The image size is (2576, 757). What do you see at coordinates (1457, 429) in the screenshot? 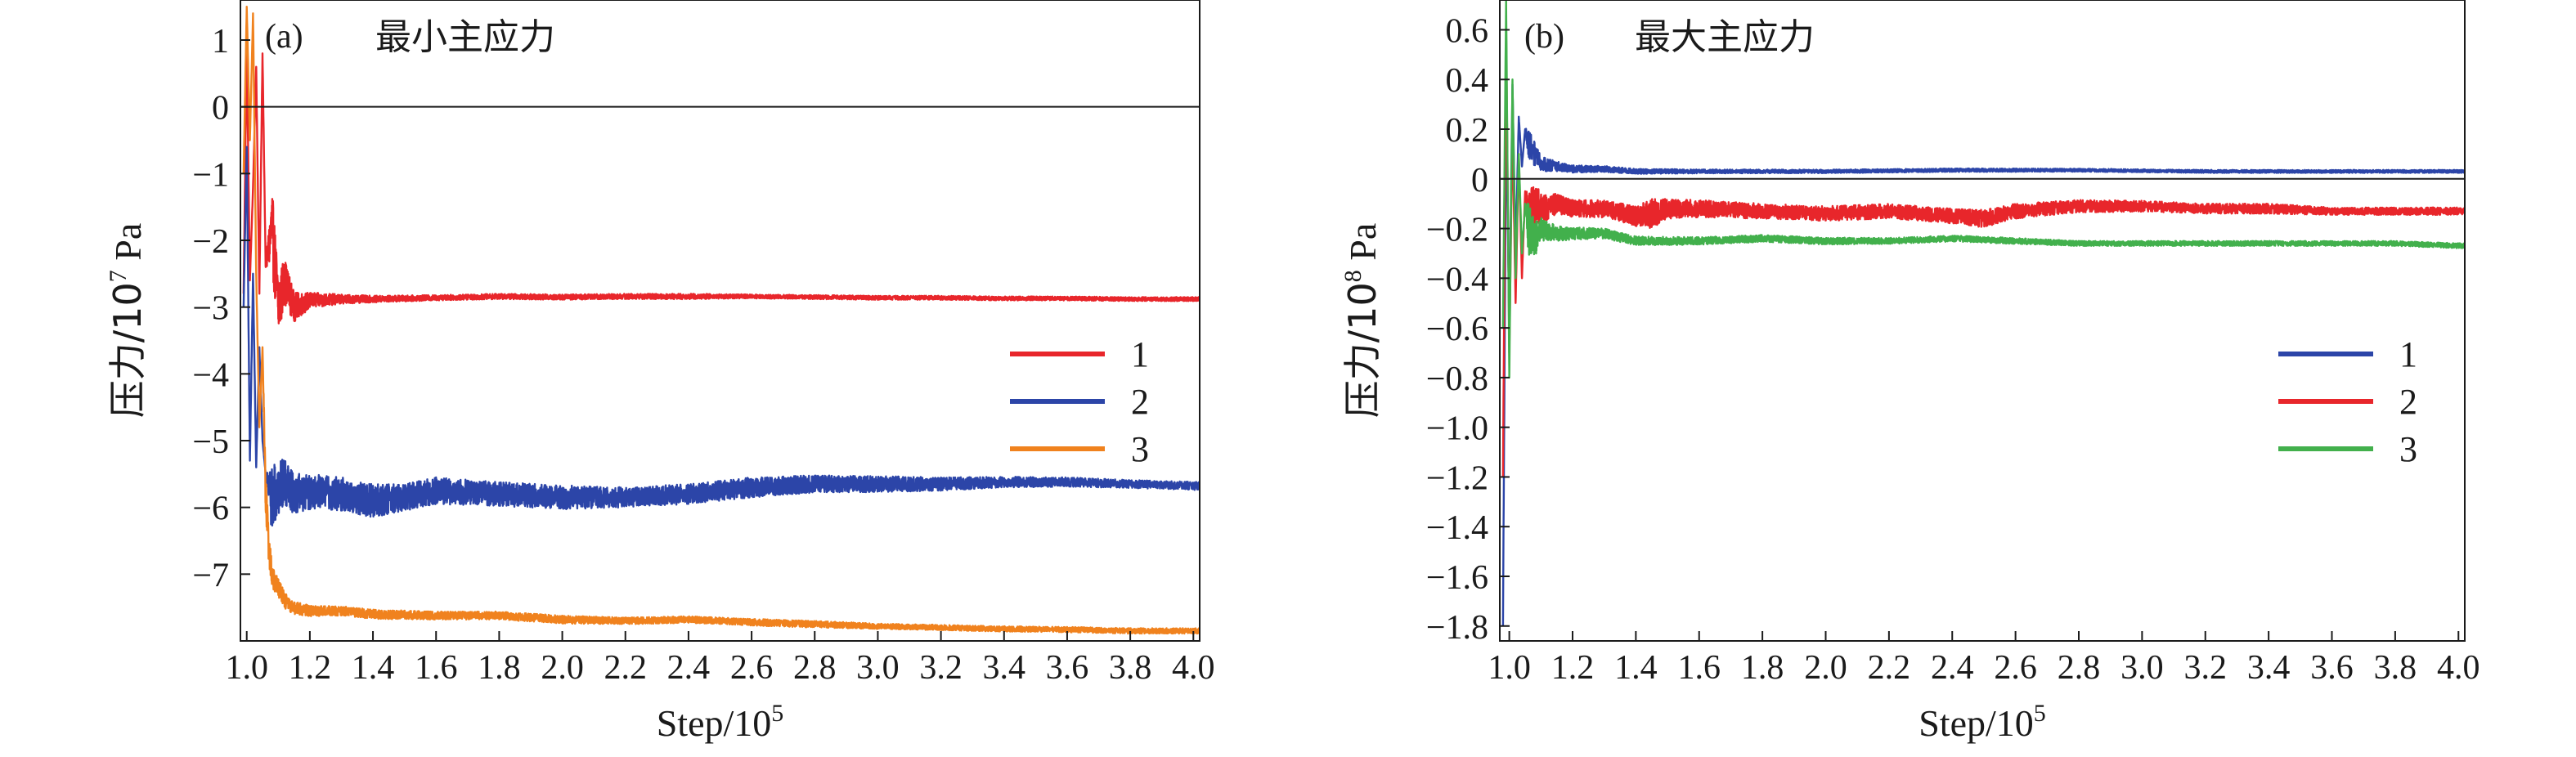
I see `y-tick-label: −1.0` at bounding box center [1457, 429].